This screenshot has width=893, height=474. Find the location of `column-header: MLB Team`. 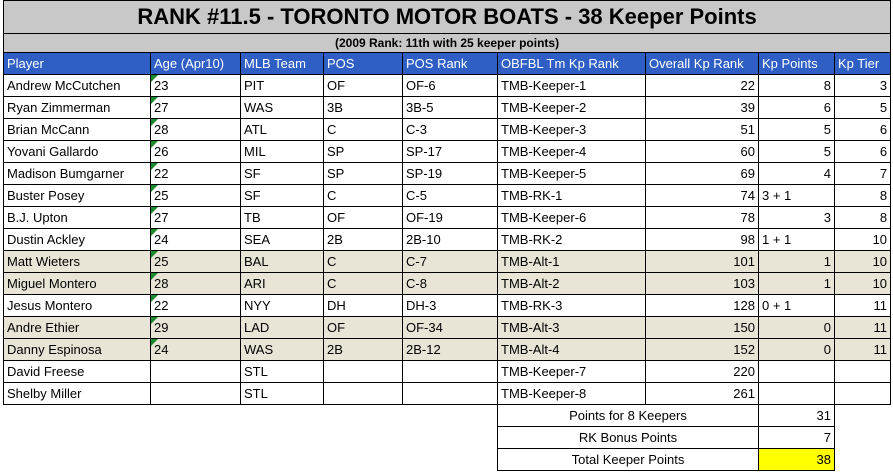

column-header: MLB Team is located at coordinates (282, 63).